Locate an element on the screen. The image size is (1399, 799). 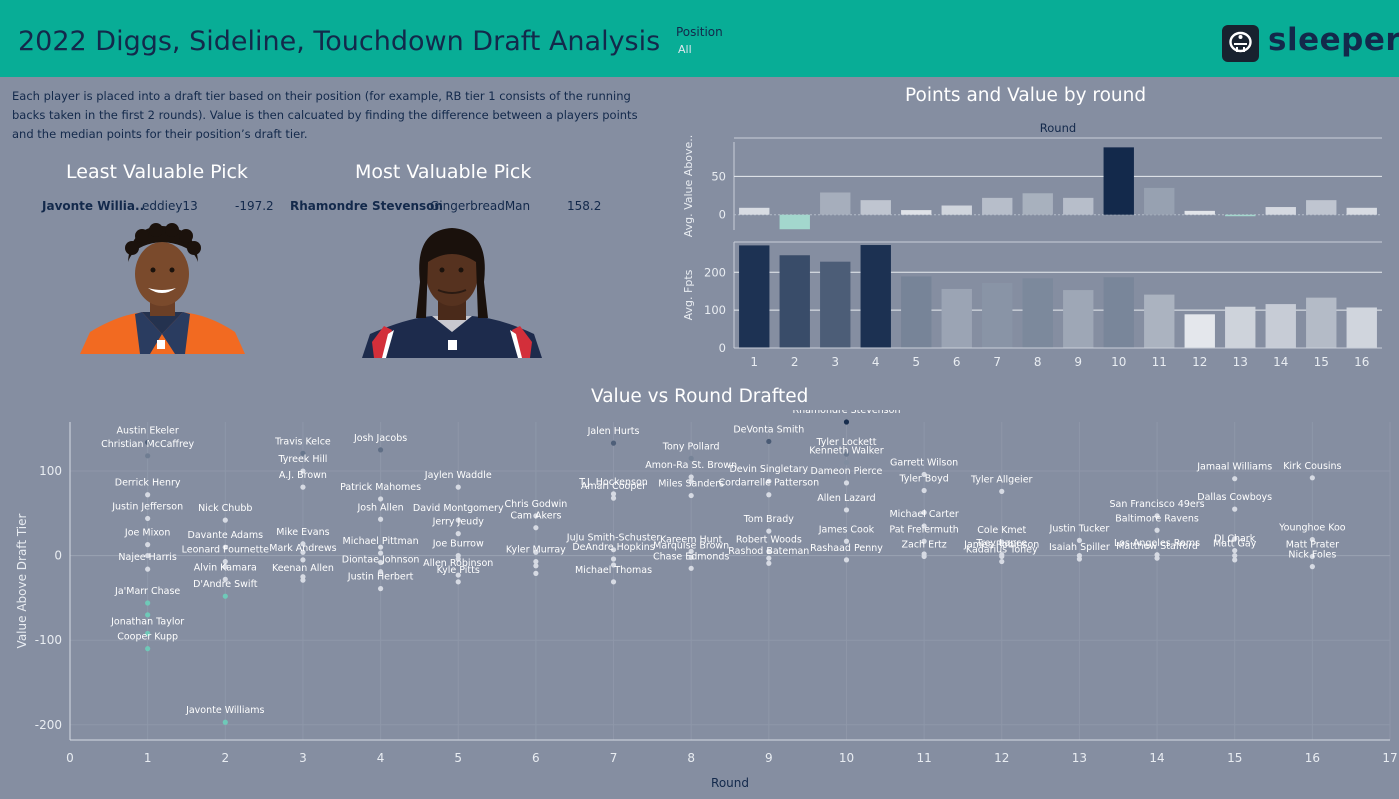
bar-x-tick-label: 12 is located at coordinates (1199, 362).